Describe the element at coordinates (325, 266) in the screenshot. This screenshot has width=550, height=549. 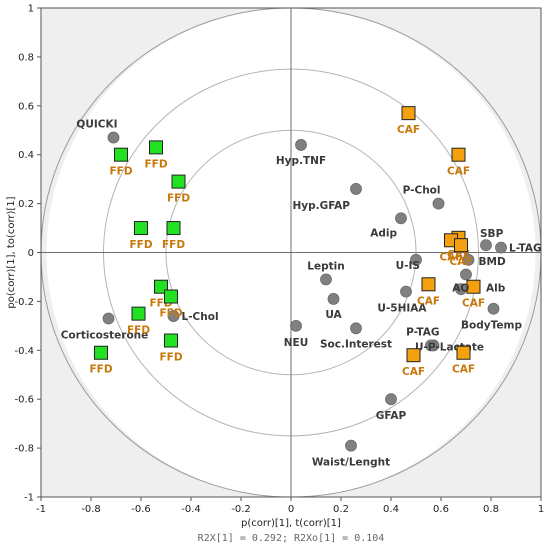
I see `variable-label: Leptin` at that location.